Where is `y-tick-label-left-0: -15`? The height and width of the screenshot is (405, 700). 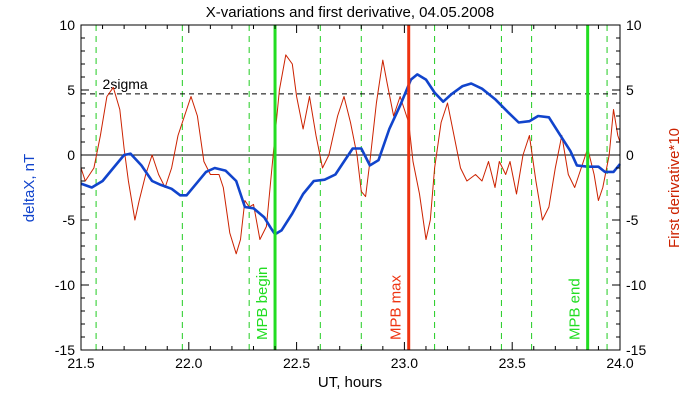 y-tick-label-left-0: -15 is located at coordinates (65, 350).